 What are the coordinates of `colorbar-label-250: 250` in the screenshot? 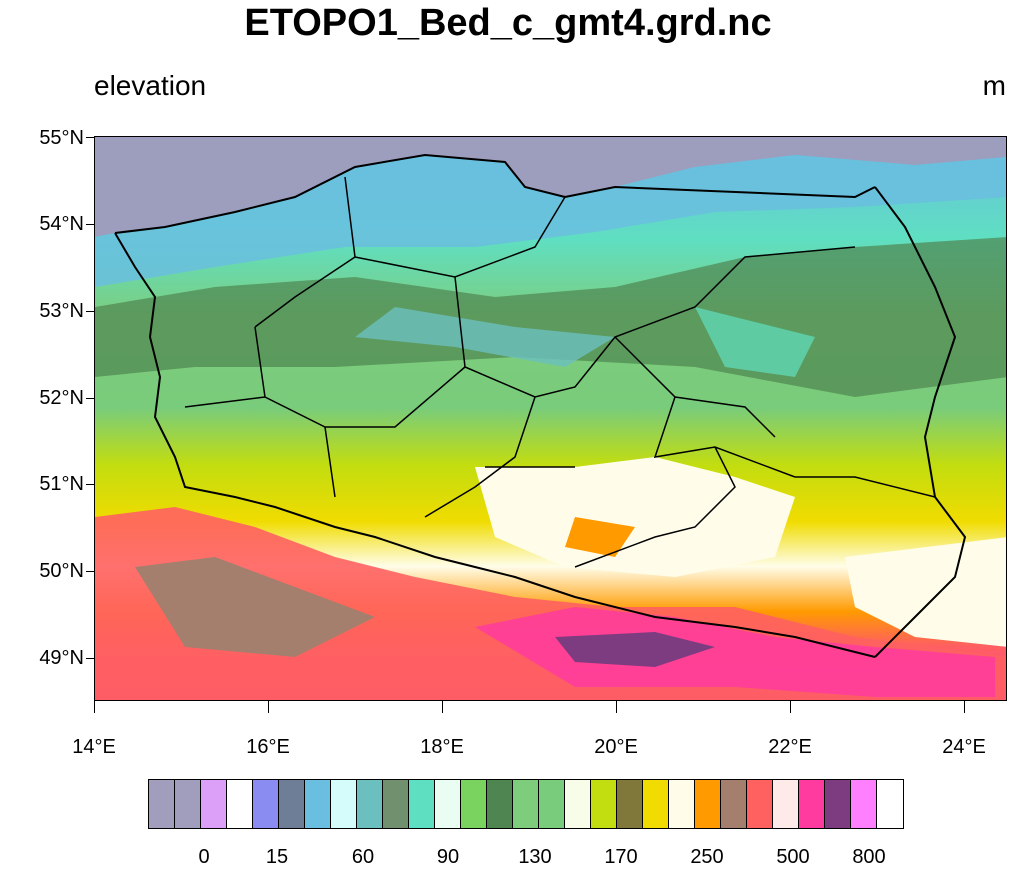 It's located at (707, 857).